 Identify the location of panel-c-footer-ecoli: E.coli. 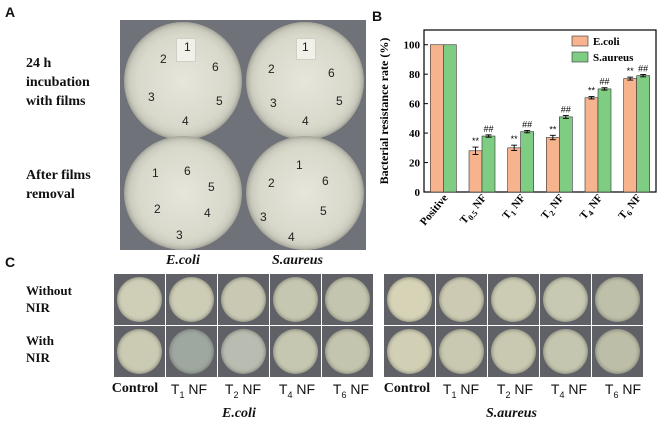
(239, 413).